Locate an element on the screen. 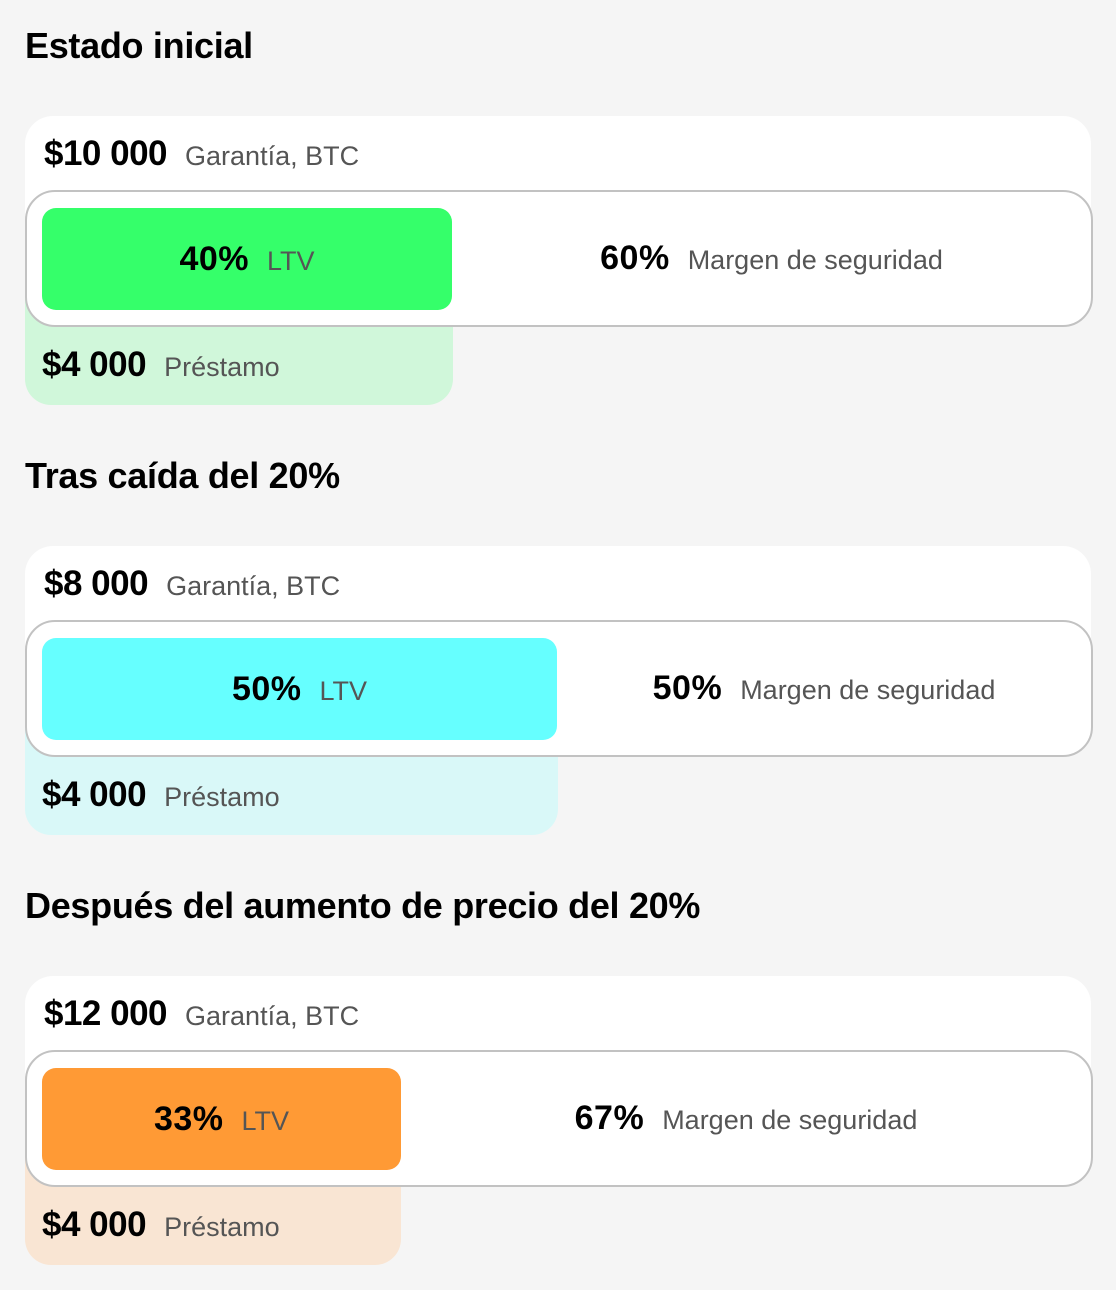 This screenshot has height=1290, width=1116. margin-percent: 60% is located at coordinates (635, 258).